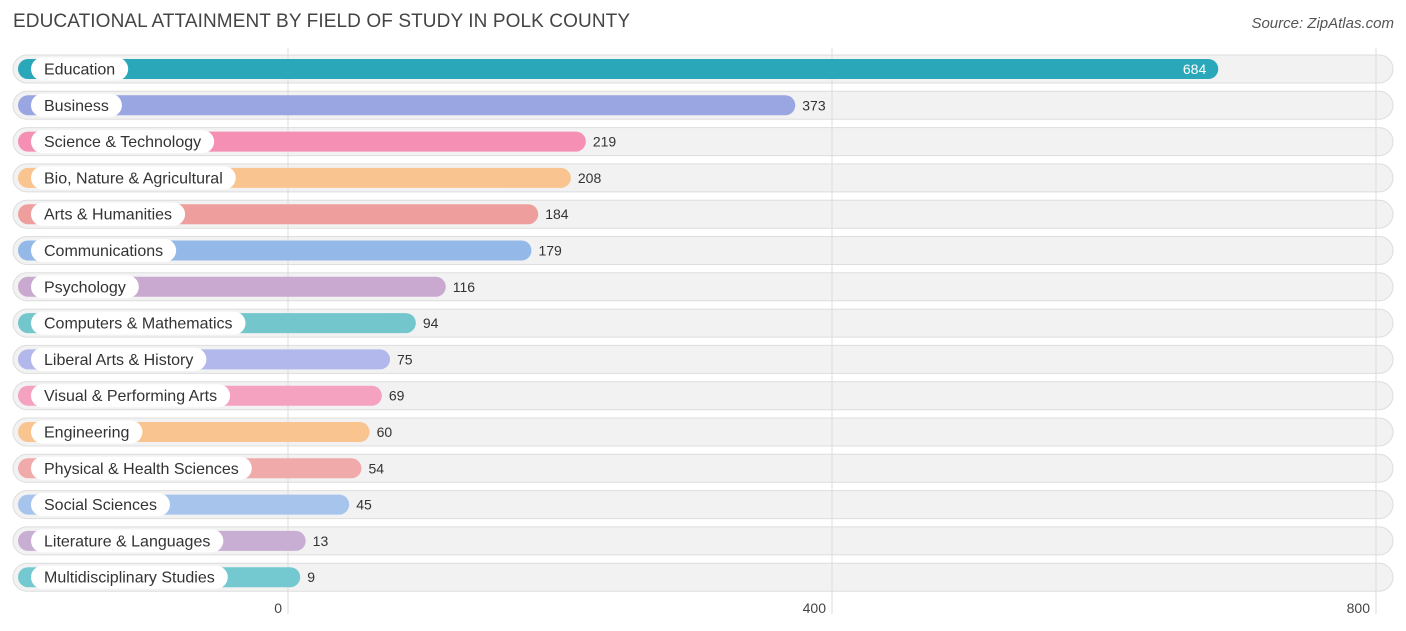 This screenshot has height=631, width=1406. What do you see at coordinates (557, 214) in the screenshot?
I see `value-label: 184` at bounding box center [557, 214].